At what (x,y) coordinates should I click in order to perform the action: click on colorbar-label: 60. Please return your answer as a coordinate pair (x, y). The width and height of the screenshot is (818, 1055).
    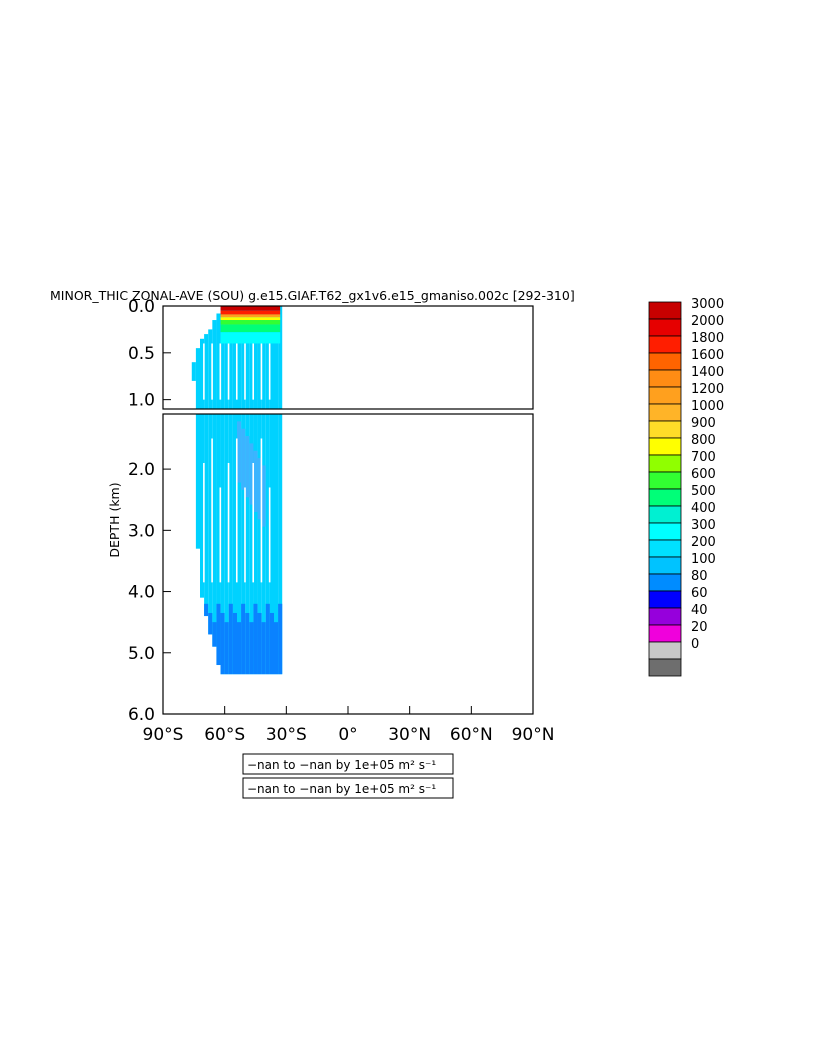
    Looking at the image, I should click on (699, 593).